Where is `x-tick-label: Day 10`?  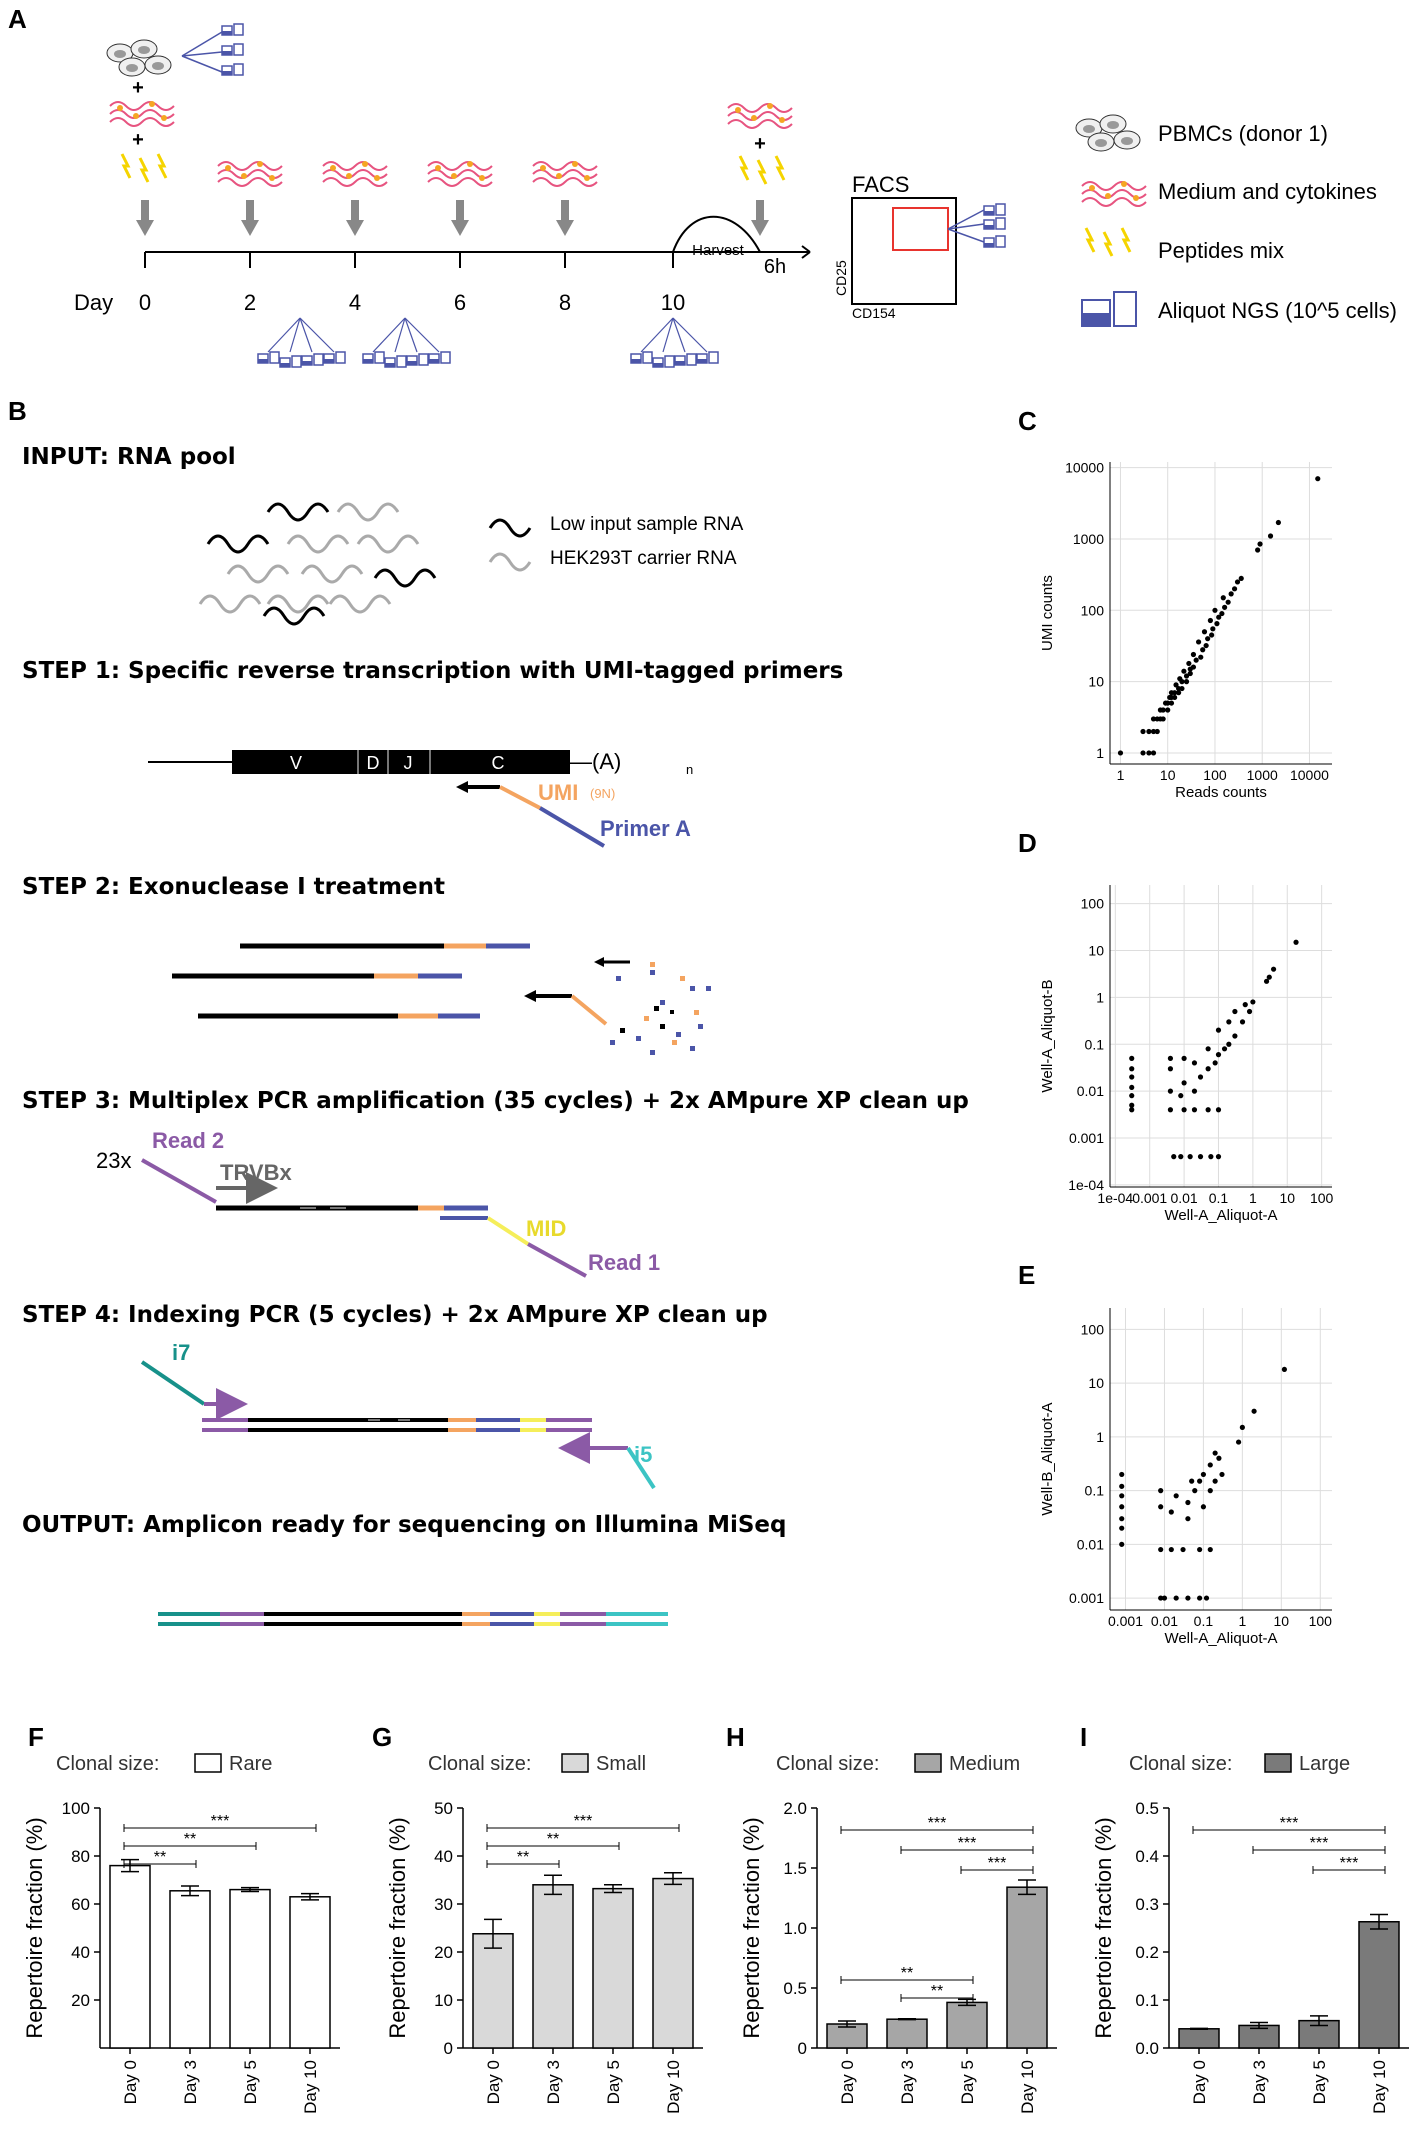
x-tick-label: Day 10 is located at coordinates (1379, 2087).